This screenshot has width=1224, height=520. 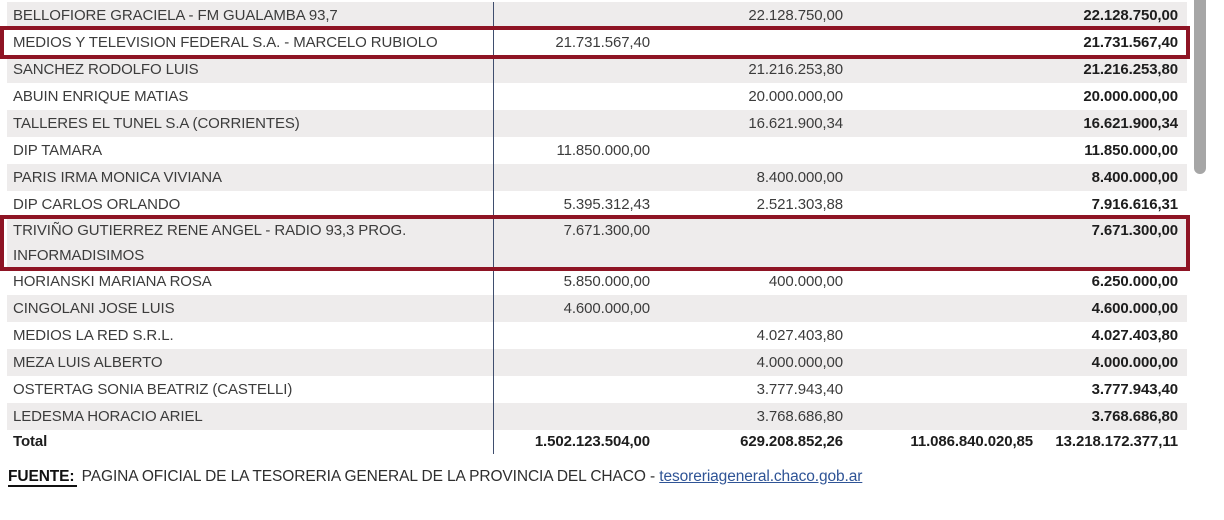 What do you see at coordinates (250, 362) in the screenshot?
I see `beneficiary-name: MEZA LUIS ALBERTO` at bounding box center [250, 362].